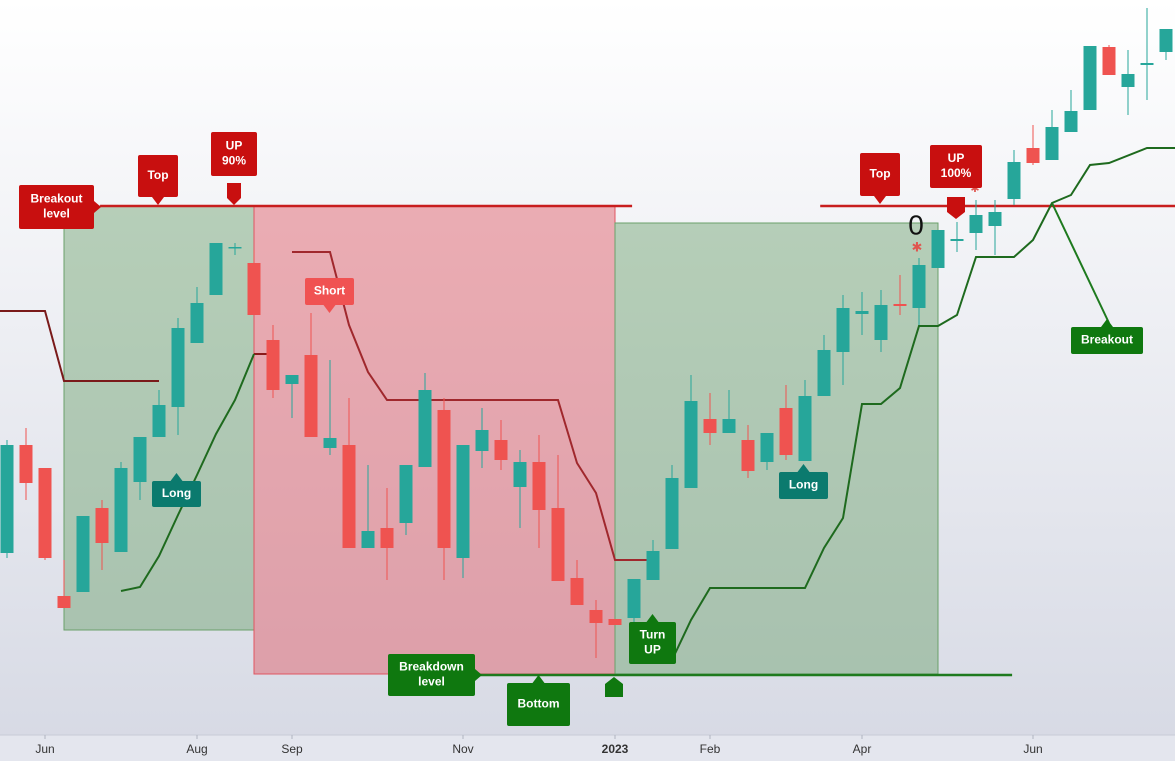  Describe the element at coordinates (862, 749) in the screenshot. I see `x-tick-label: Apr` at that location.